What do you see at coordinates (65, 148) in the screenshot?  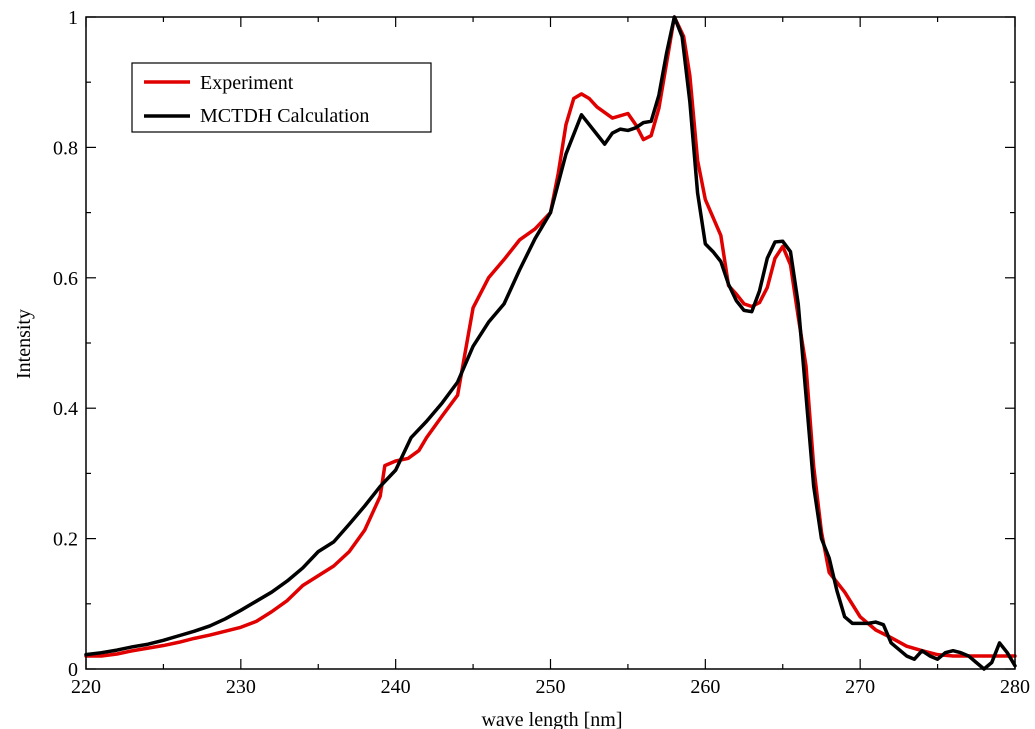 I see `y-tick-label: 0.8` at bounding box center [65, 148].